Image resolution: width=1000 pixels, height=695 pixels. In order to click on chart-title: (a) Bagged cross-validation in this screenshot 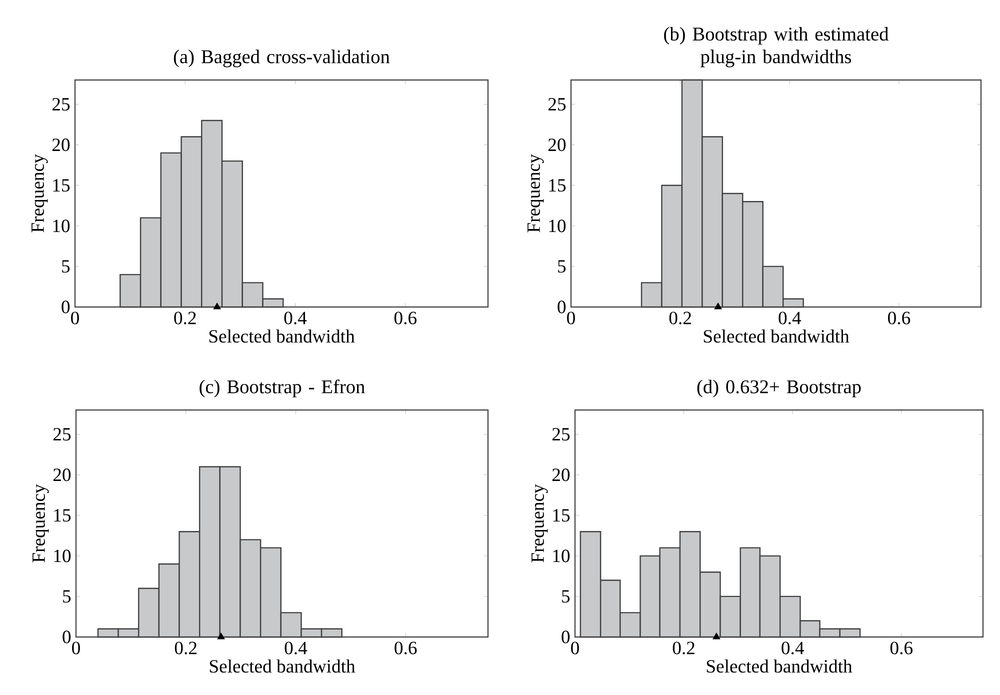, I will do `click(282, 59)`.